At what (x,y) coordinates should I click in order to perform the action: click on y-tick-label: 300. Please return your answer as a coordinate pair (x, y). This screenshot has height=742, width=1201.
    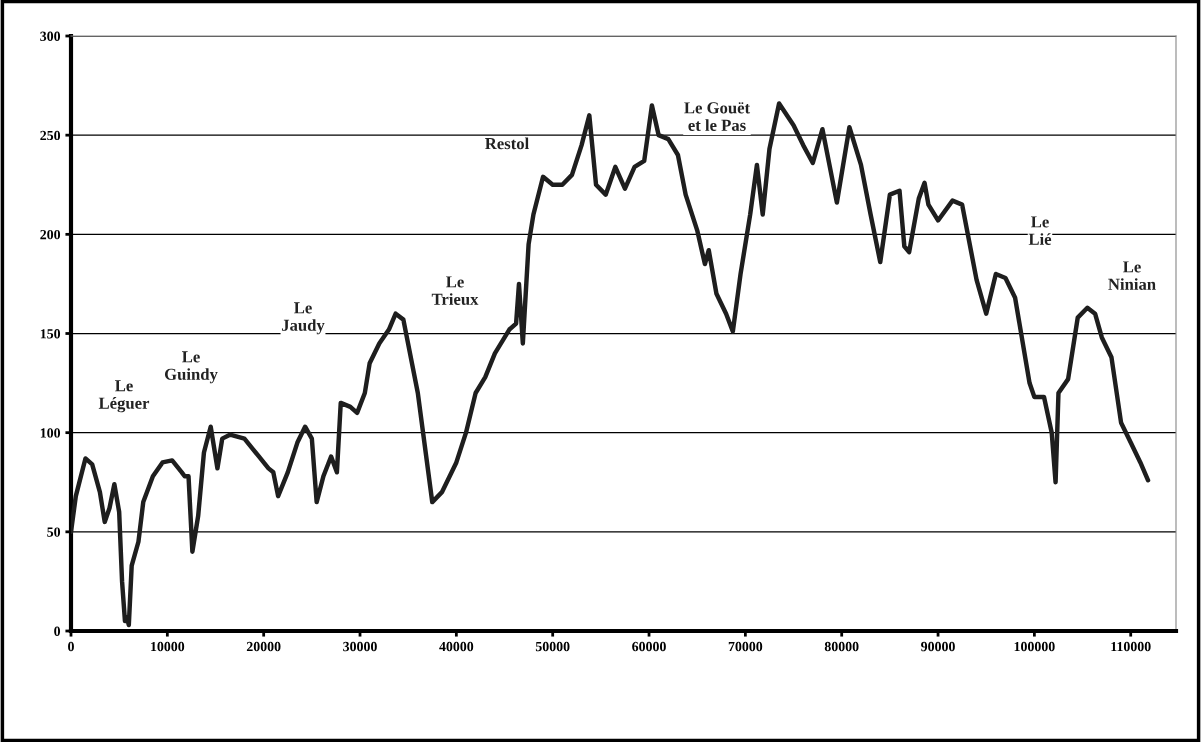
    Looking at the image, I should click on (50, 36).